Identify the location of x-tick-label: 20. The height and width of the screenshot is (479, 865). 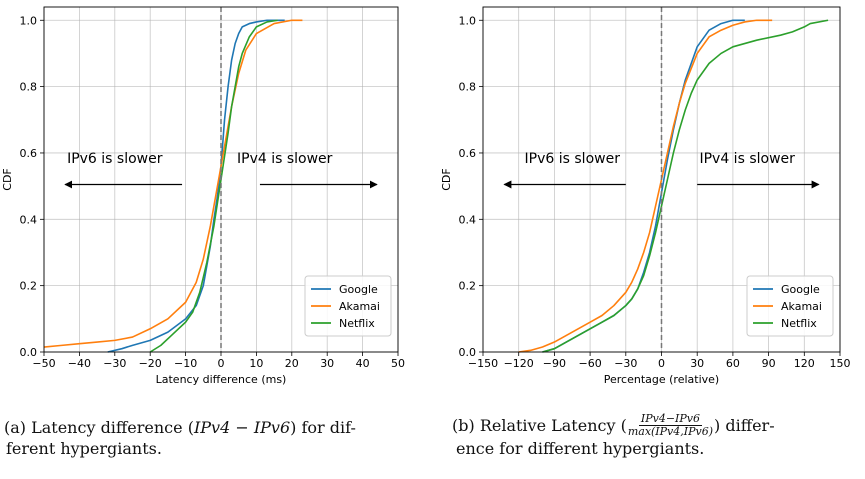
(292, 363).